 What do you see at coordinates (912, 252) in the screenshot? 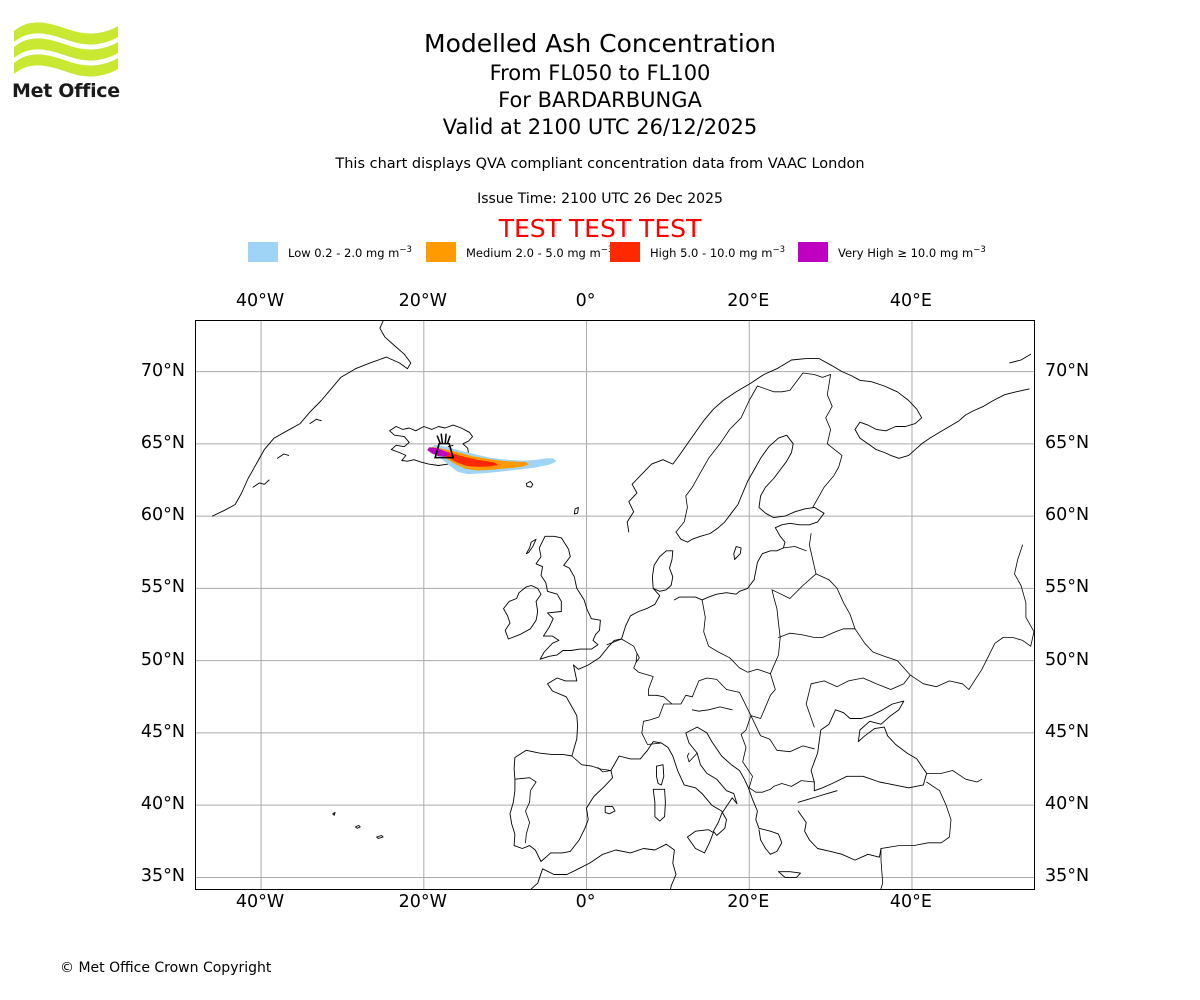
I see `legend-label-very-high: Very High ≥ 10.0 mg m−3` at bounding box center [912, 252].